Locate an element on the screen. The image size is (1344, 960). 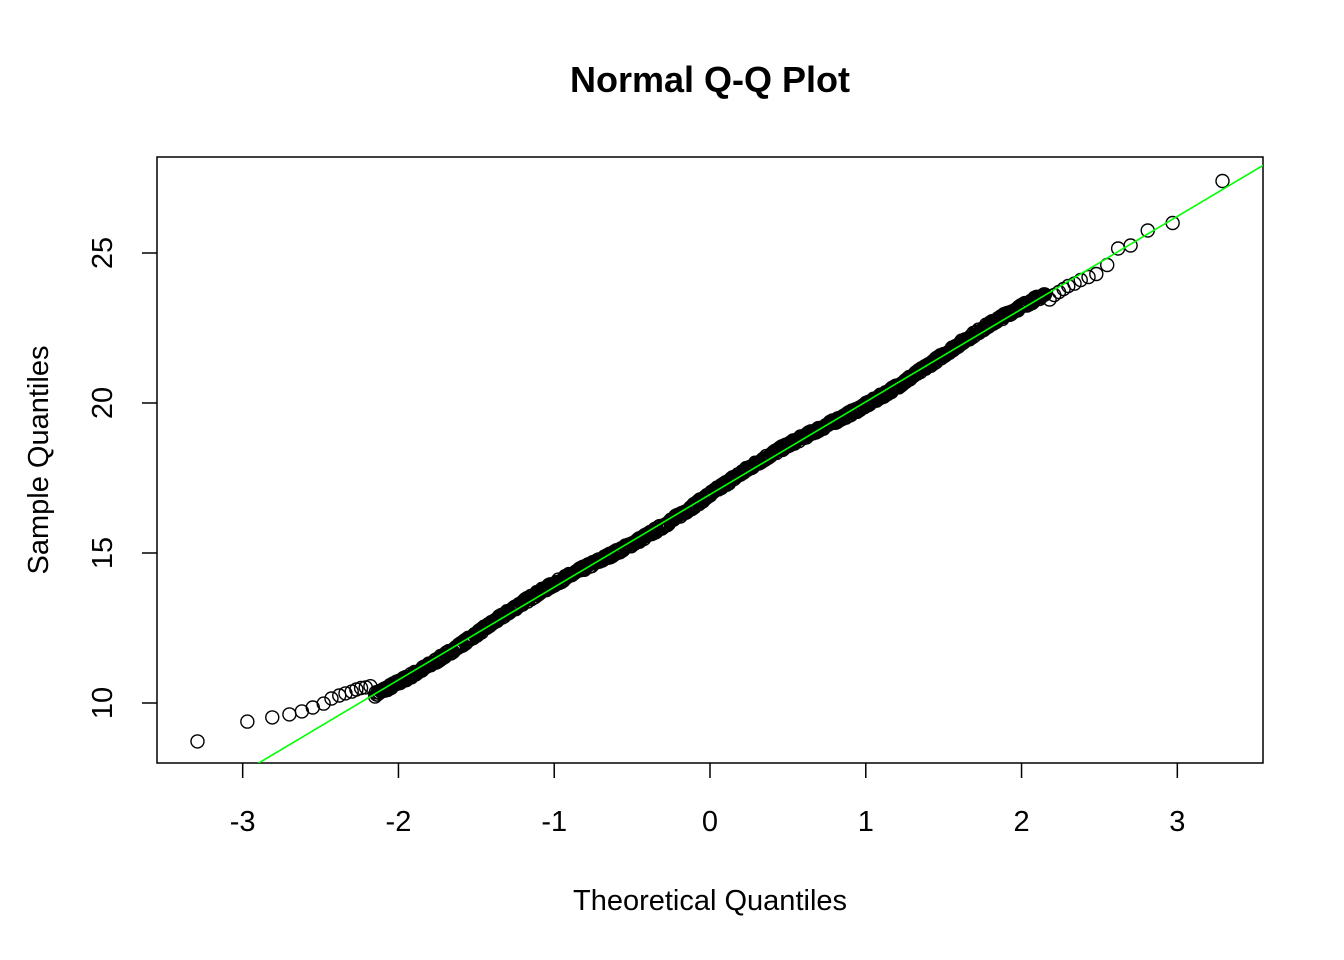
chart-title: Normal Q-Q Plot is located at coordinates (710, 79).